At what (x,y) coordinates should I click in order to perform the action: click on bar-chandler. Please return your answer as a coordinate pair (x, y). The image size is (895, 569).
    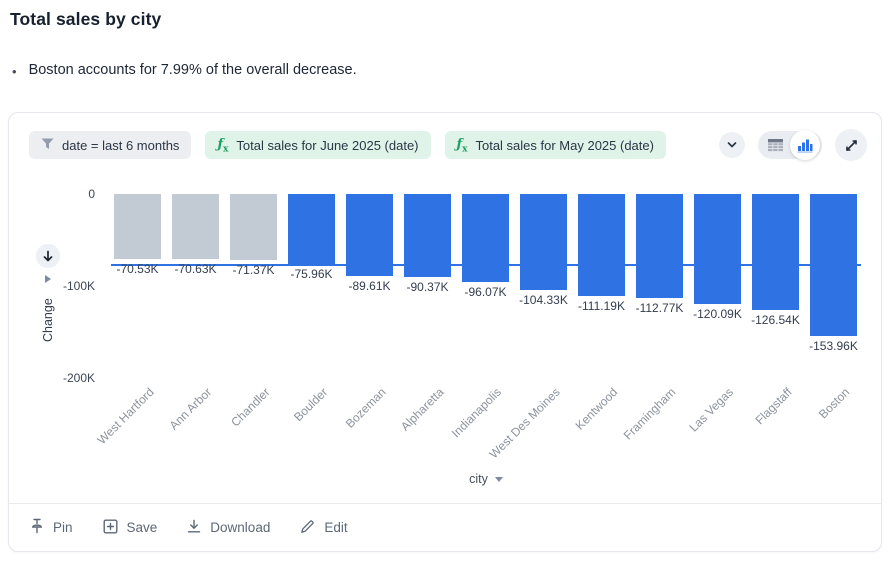
    Looking at the image, I should click on (253, 227).